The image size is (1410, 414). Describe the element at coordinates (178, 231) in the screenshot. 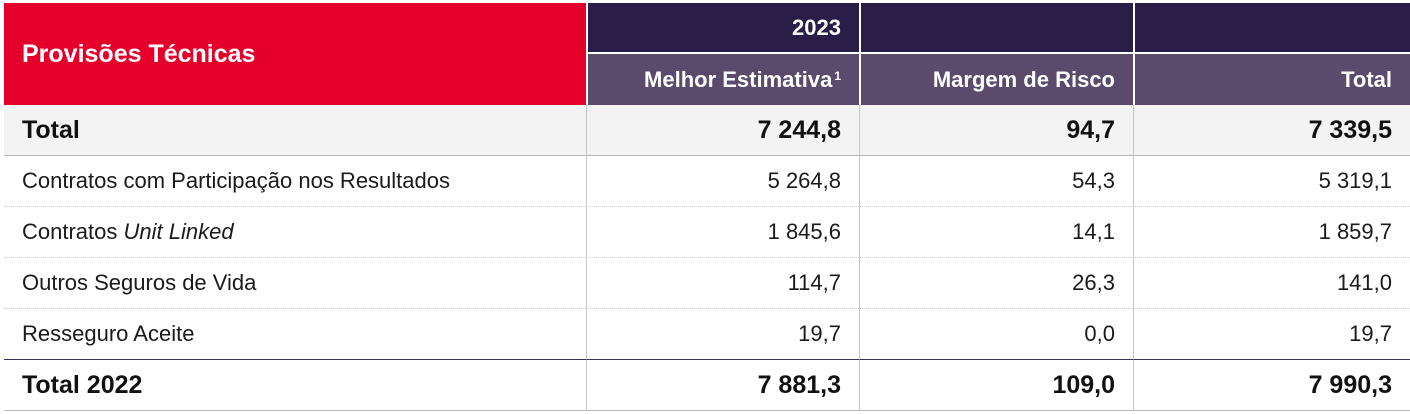

I see `row-label-italic: Unit Linked` at that location.